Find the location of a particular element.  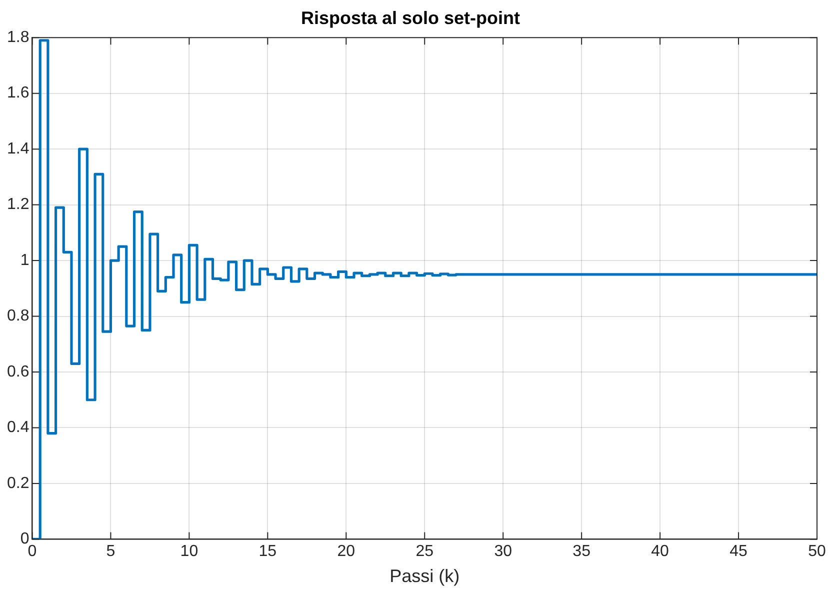

x-tick-label: 25 is located at coordinates (425, 551).